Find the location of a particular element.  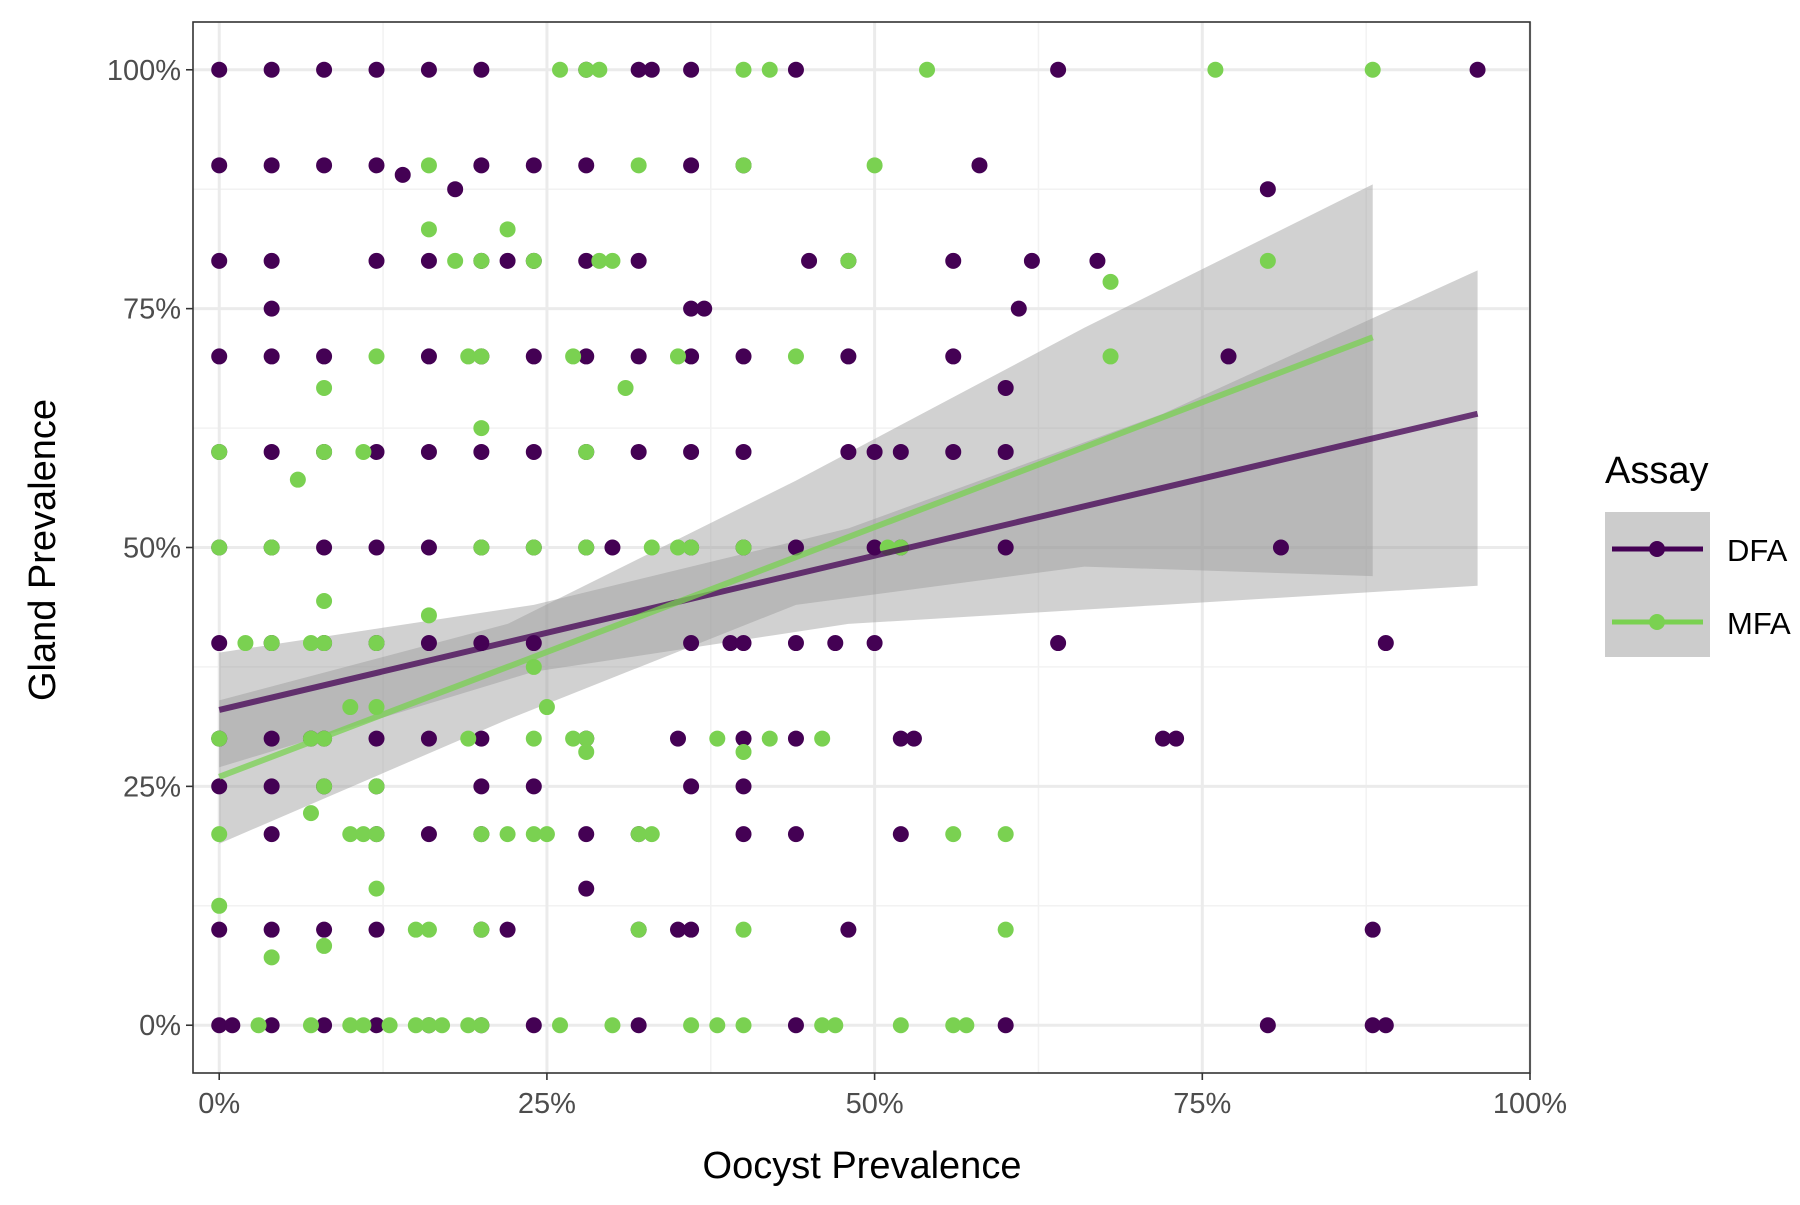

legend: Assay DFA MFA is located at coordinates (1698, 553).